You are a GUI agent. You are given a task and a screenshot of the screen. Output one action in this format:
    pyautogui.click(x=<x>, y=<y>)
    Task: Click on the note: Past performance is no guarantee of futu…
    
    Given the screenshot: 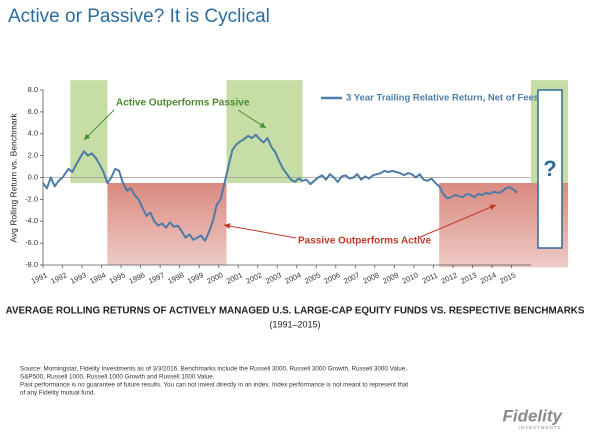 What is the action you would take?
    pyautogui.click(x=214, y=385)
    